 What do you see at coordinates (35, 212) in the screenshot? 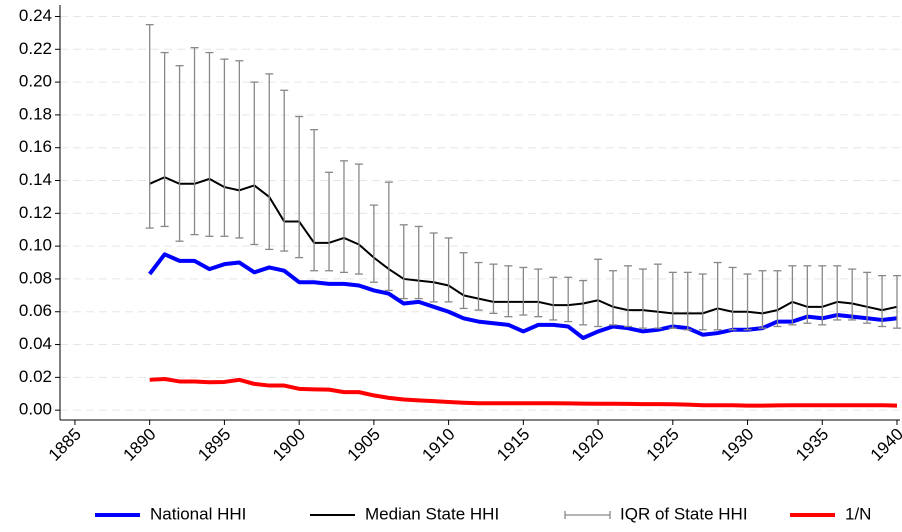
I see `y-tick-label: 0.12` at bounding box center [35, 212].